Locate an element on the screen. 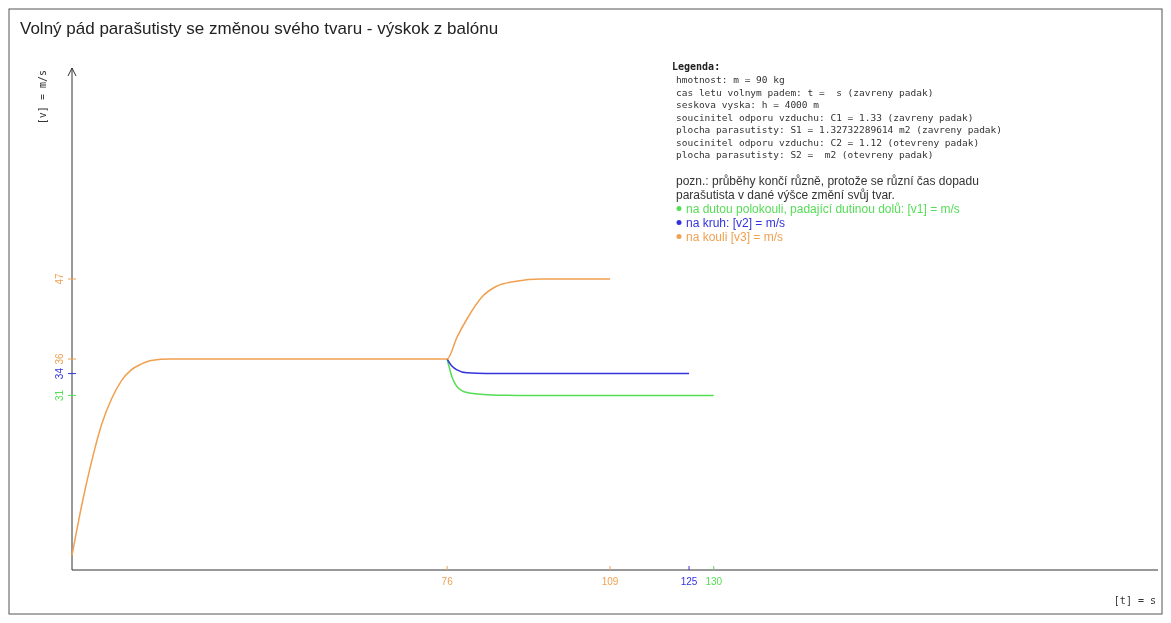 The height and width of the screenshot is (623, 1171). annotation: plocha parasutisty: S1 = 1.32732289614 m2 (zavreny padak) is located at coordinates (839, 129).